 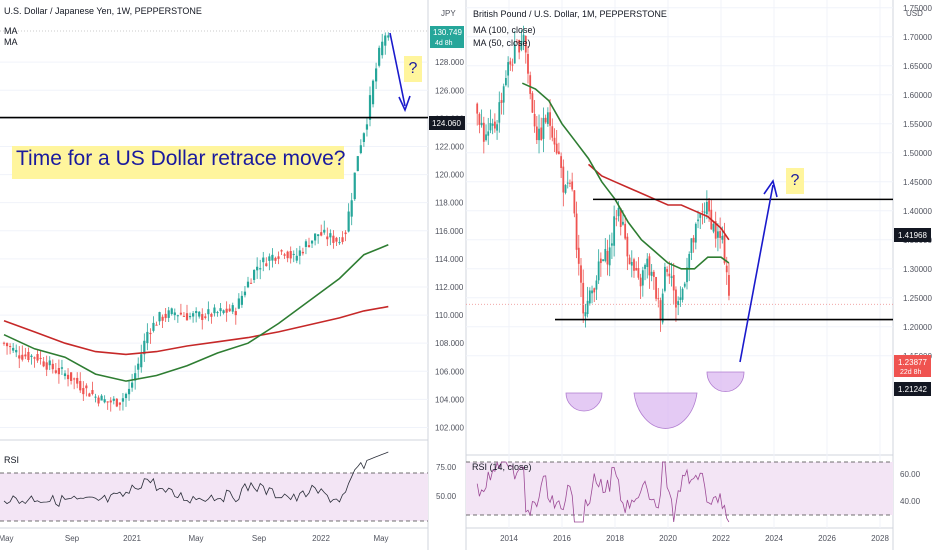 I want to click on left-x-tick-label: May, so click(x=380, y=538).